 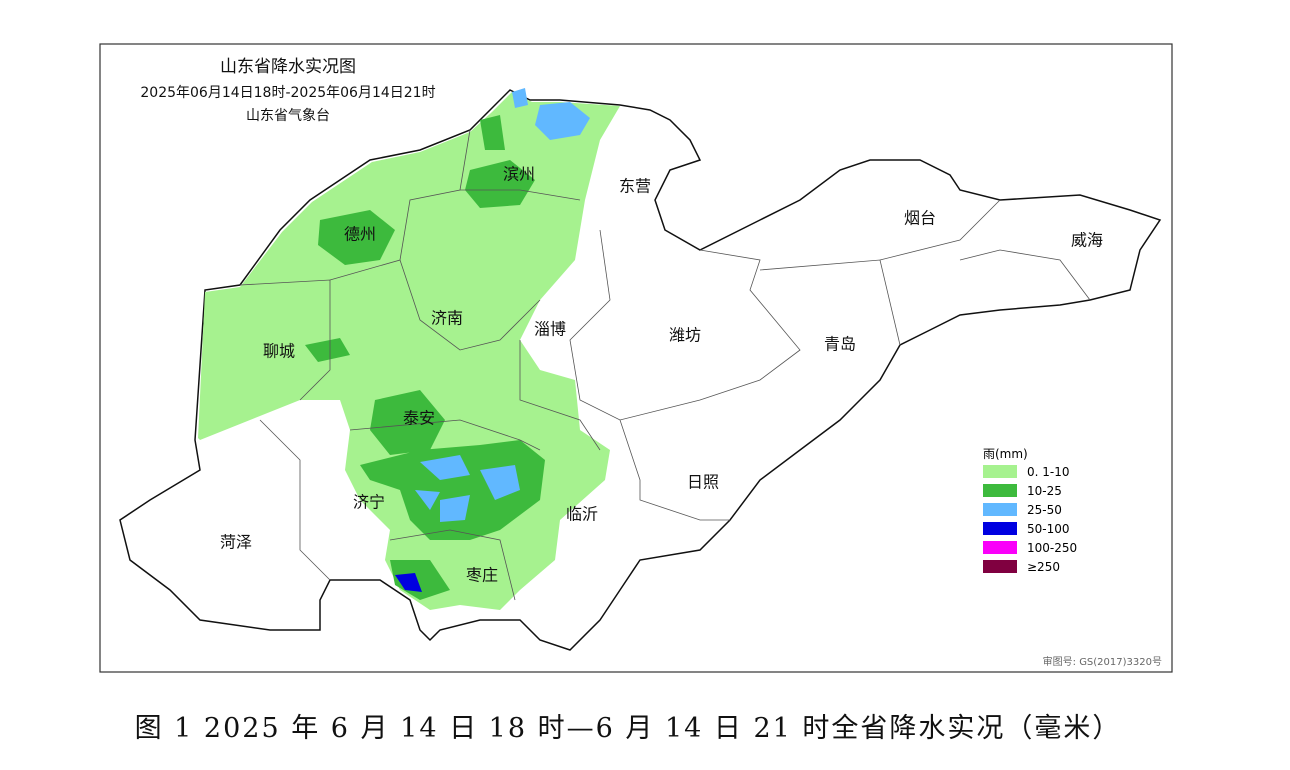 I want to click on legend-label: 100-250, so click(x=1052, y=548).